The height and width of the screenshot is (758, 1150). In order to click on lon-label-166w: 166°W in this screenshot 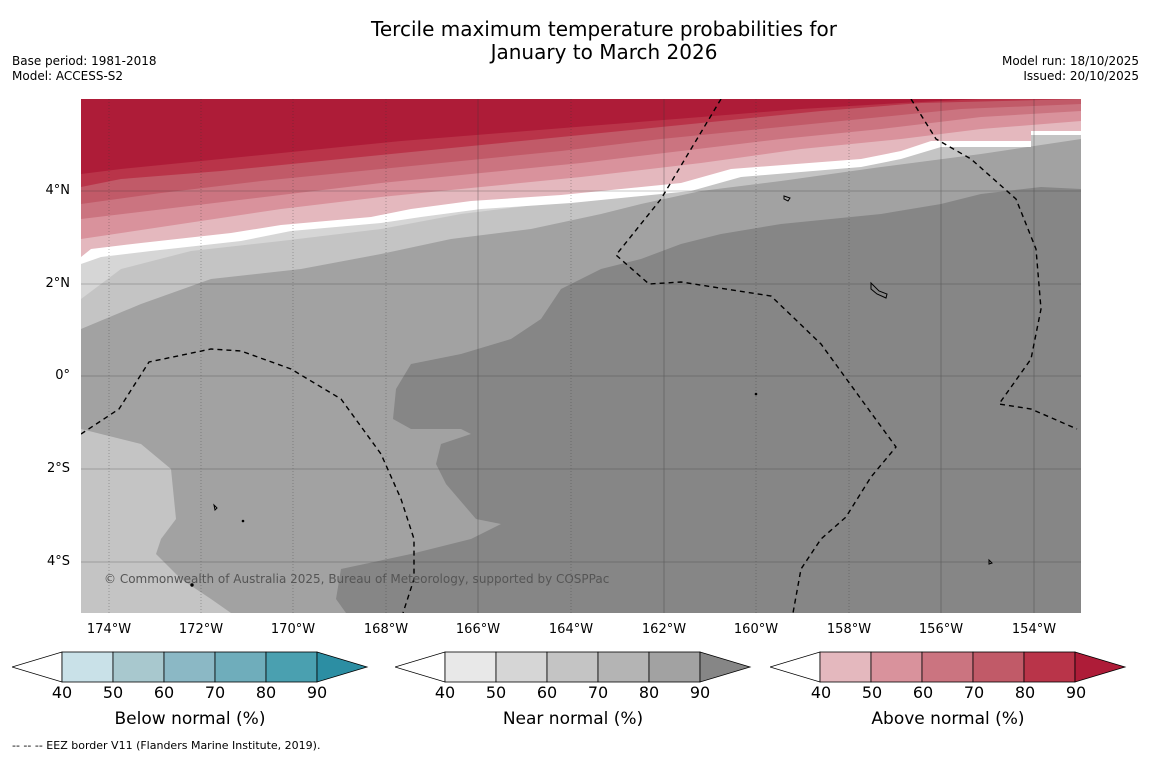, I will do `click(478, 629)`.